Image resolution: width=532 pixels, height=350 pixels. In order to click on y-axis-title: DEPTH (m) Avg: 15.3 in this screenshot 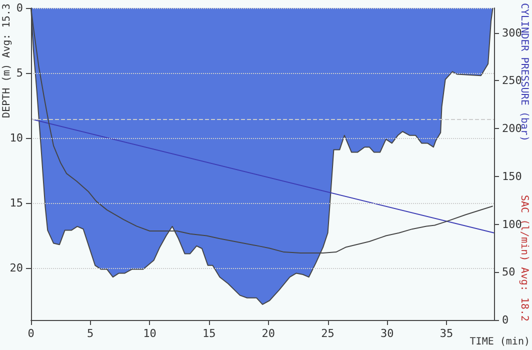, I will do `click(7, 61)`.